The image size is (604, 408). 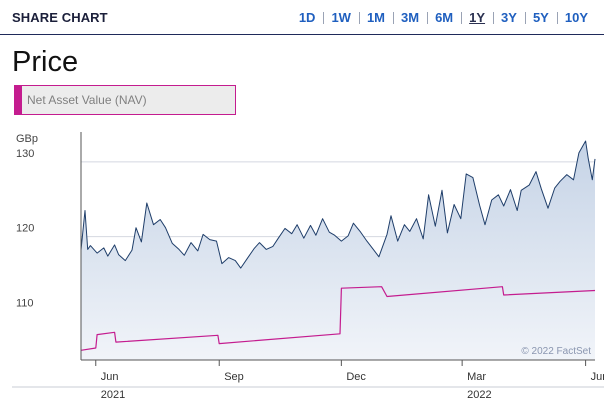 What do you see at coordinates (479, 395) in the screenshot?
I see `x-year-label: 2022` at bounding box center [479, 395].